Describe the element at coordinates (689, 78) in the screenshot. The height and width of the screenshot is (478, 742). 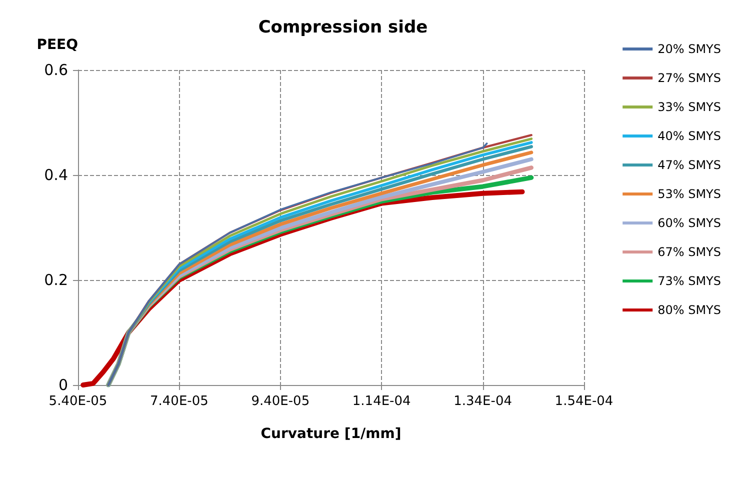
I see `legend-label: 27% SMYS` at that location.